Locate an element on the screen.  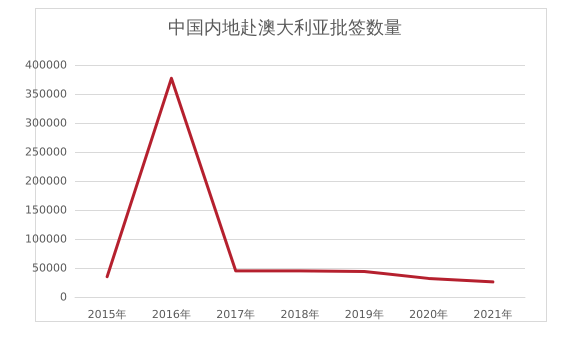
y-tick-label: 400000 is located at coordinates (46, 65).